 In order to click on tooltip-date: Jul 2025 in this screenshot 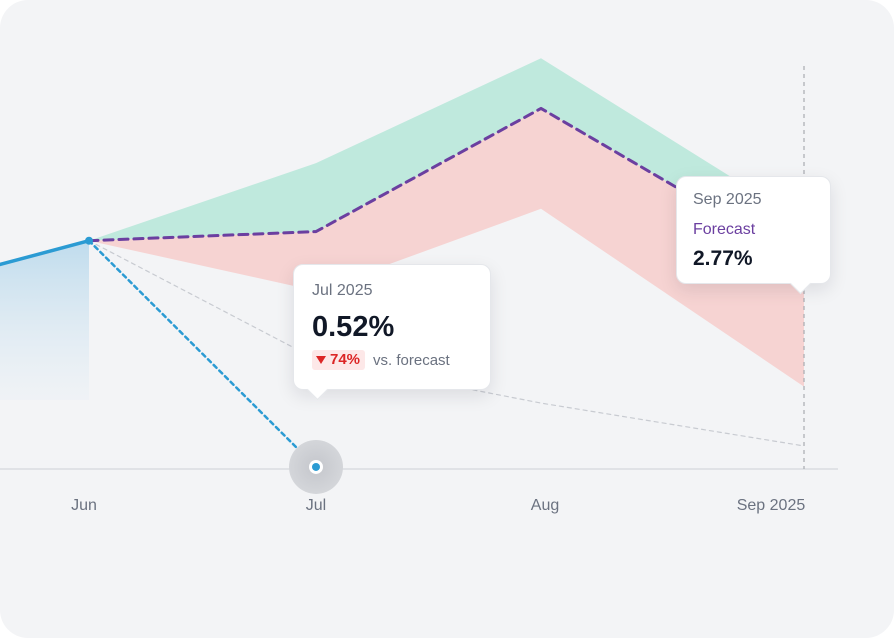, I will do `click(342, 290)`.